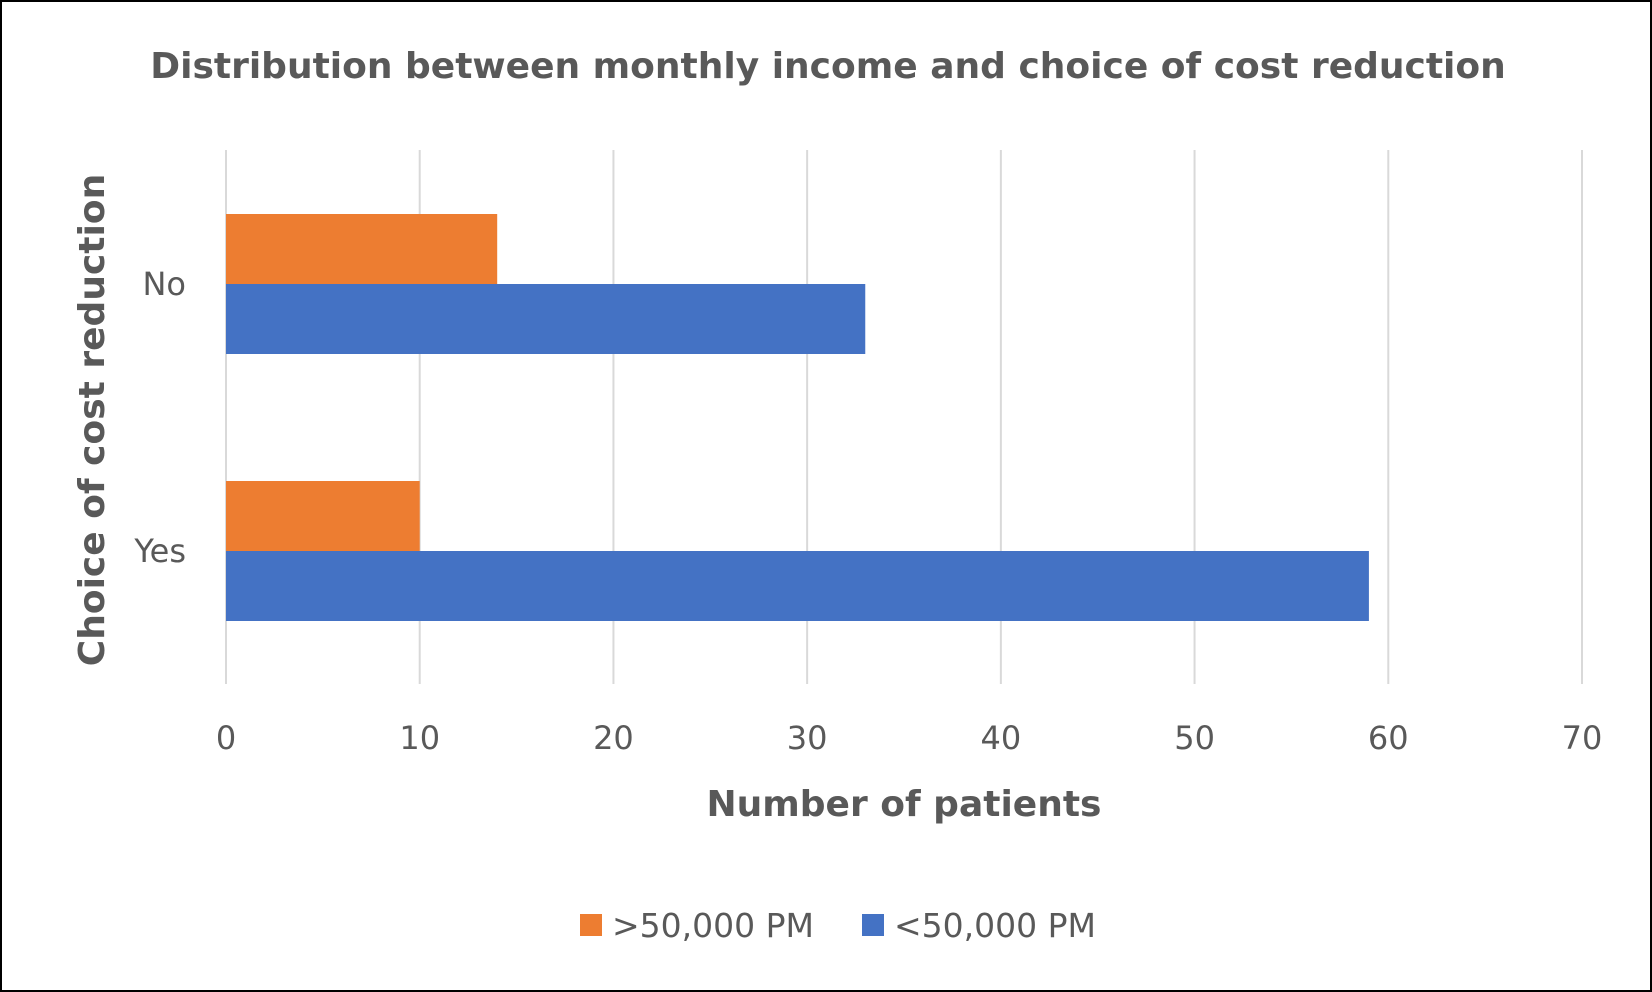  Describe the element at coordinates (838, 925) in the screenshot. I see `legend: >50,000 PM <50,000 PM` at that location.